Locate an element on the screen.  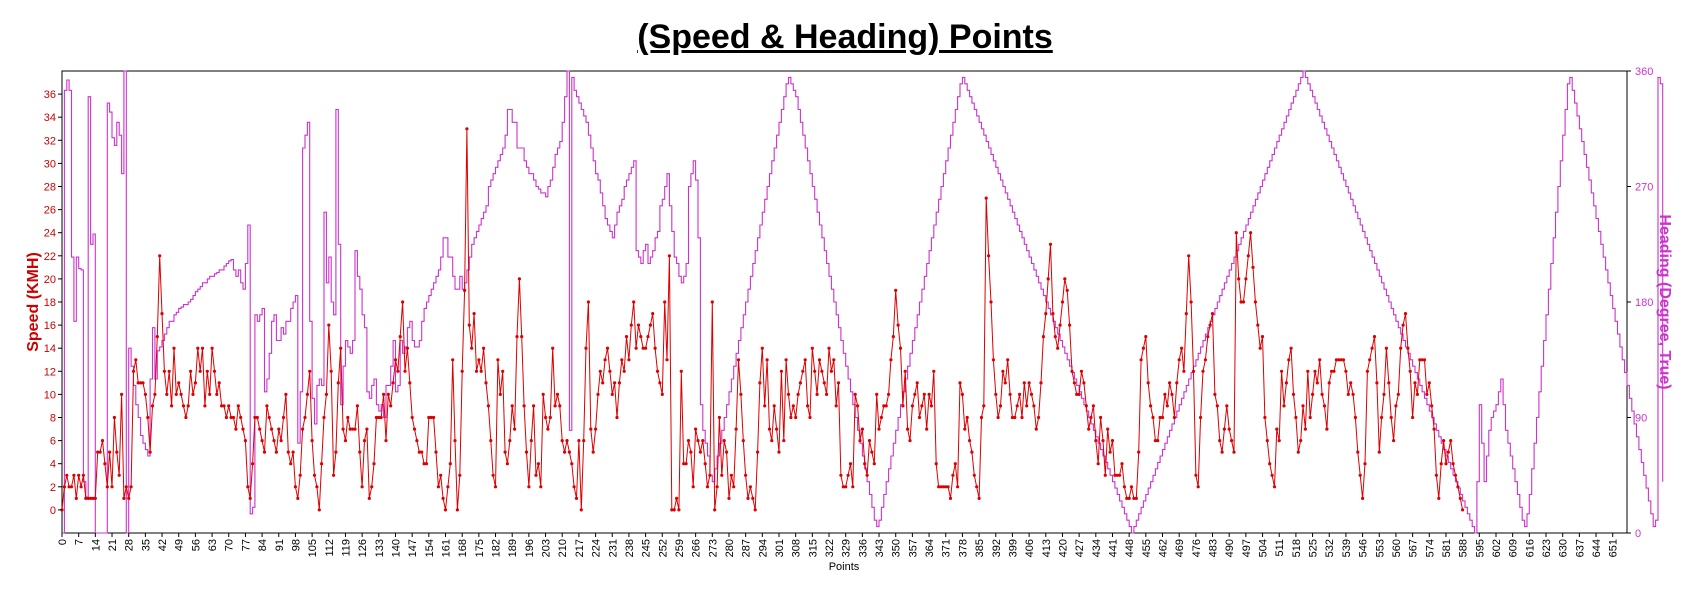
x-tick-label: 441 is located at coordinates (1114, 548).